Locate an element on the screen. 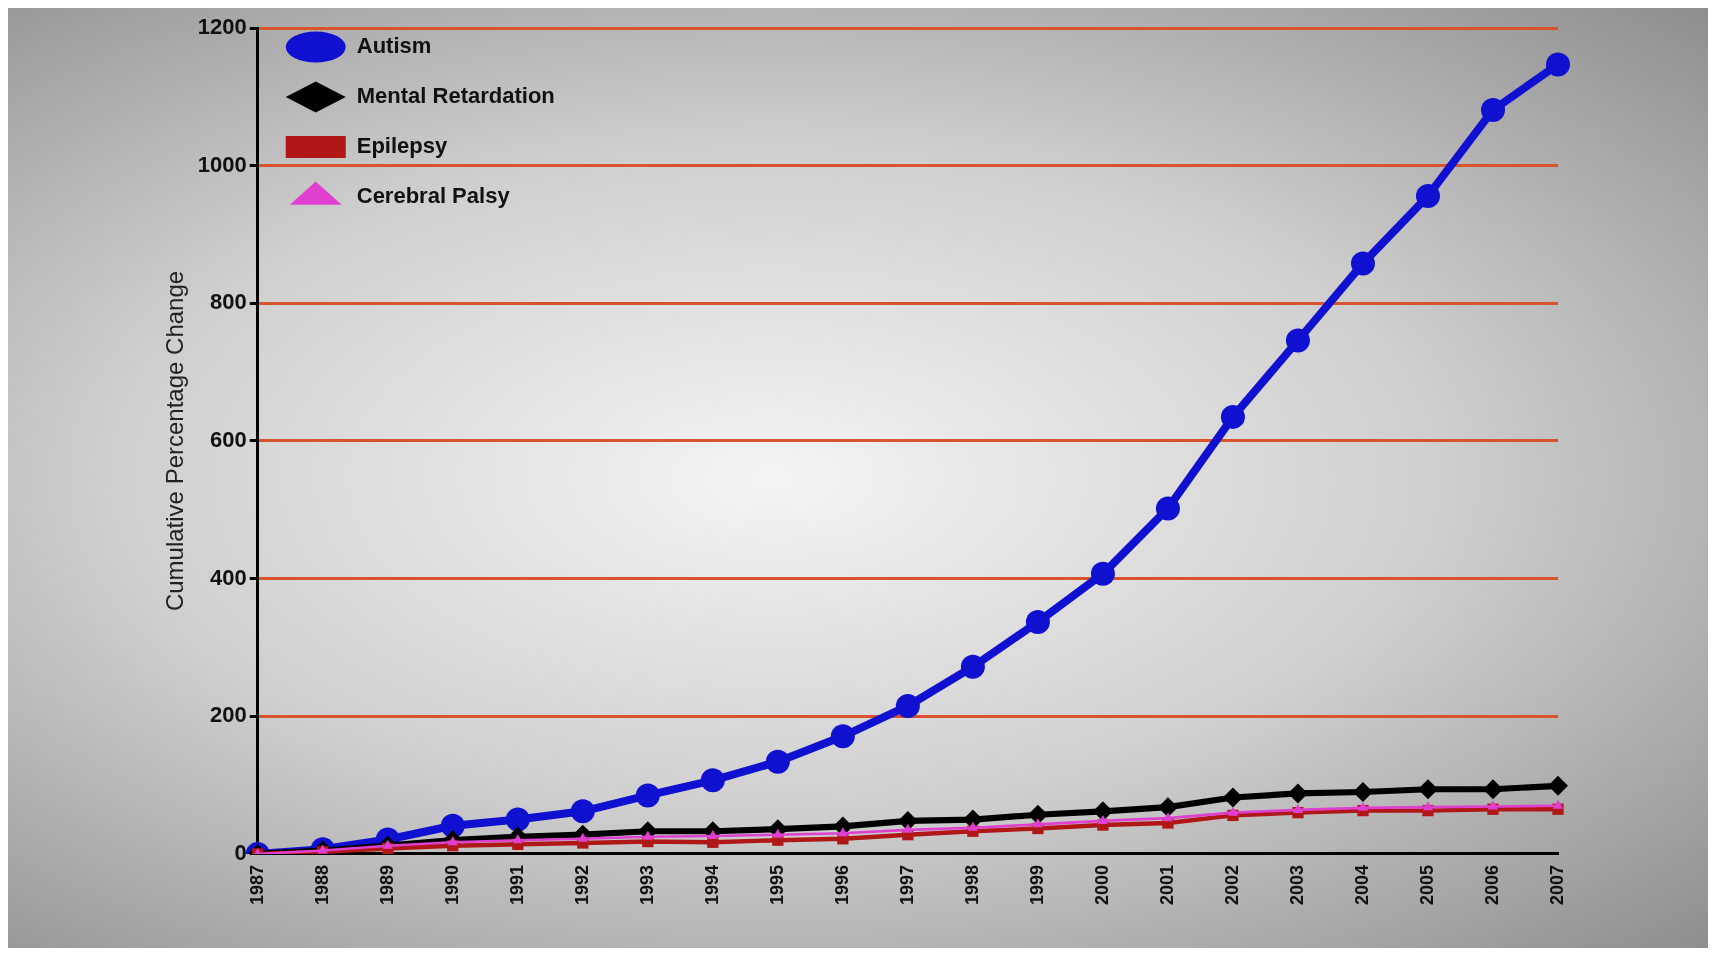 Image resolution: width=1727 pixels, height=965 pixels. x-tick-label: 1993 is located at coordinates (646, 884).